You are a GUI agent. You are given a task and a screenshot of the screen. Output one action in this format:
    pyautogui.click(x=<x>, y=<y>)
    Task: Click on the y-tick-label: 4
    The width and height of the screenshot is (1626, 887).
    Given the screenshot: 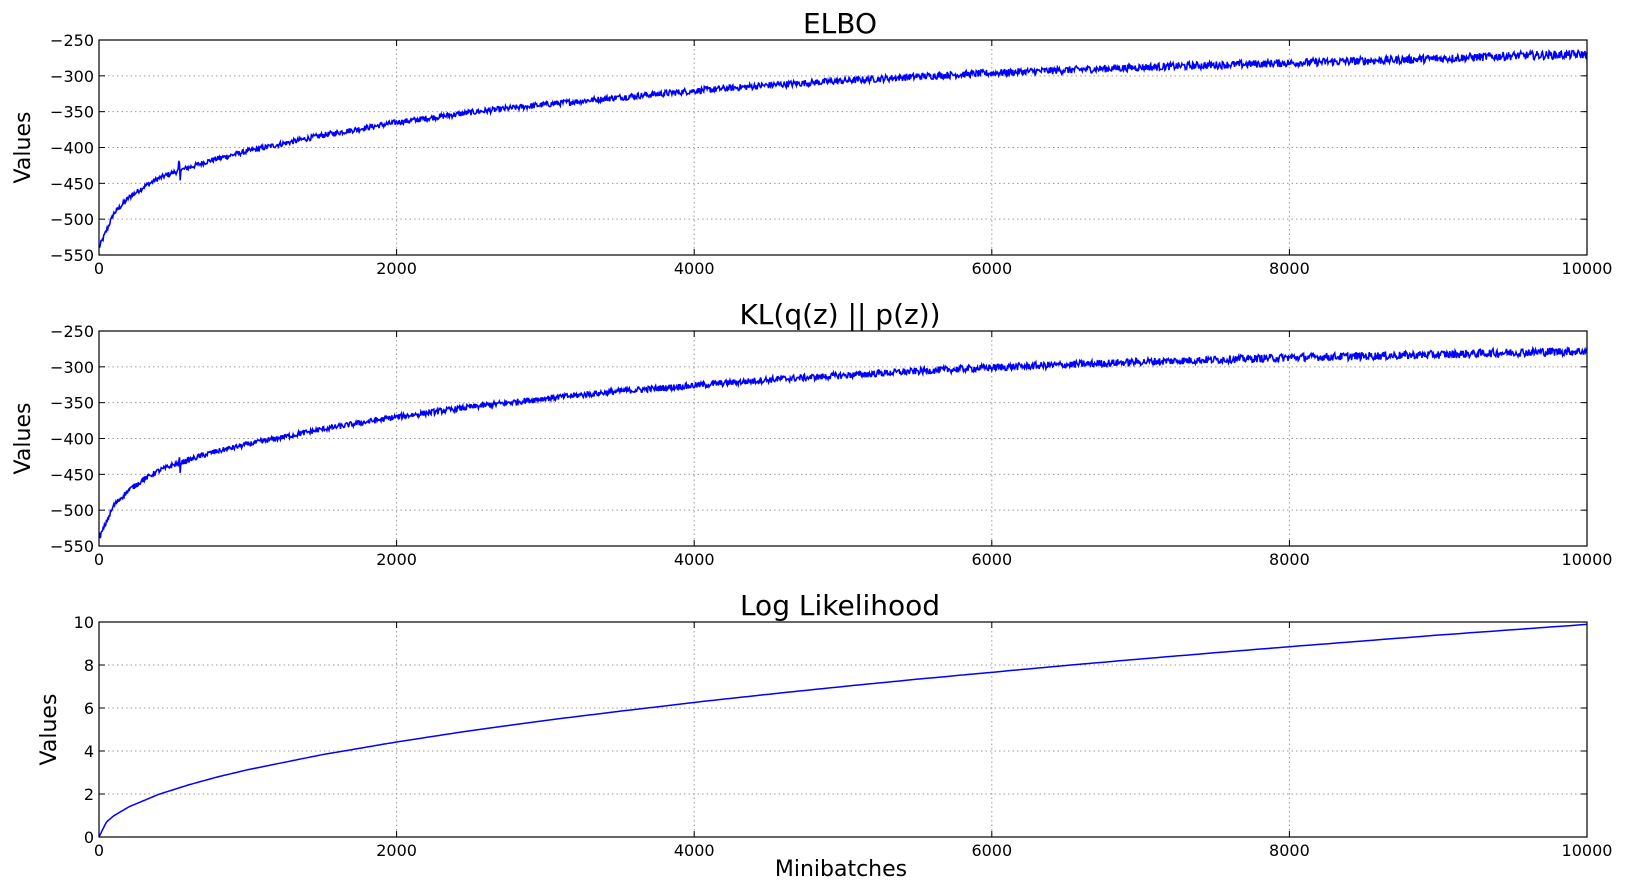 What is the action you would take?
    pyautogui.click(x=89, y=751)
    